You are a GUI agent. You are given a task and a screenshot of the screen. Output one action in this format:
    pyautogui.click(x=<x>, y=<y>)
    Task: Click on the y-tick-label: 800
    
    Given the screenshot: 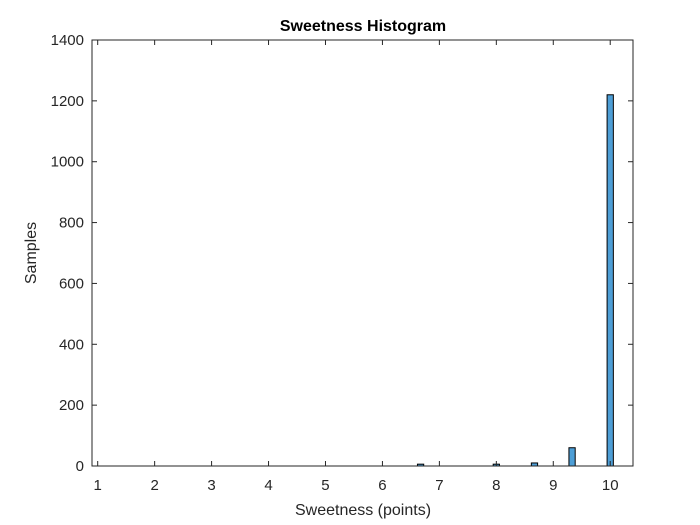 What is the action you would take?
    pyautogui.click(x=71, y=223)
    